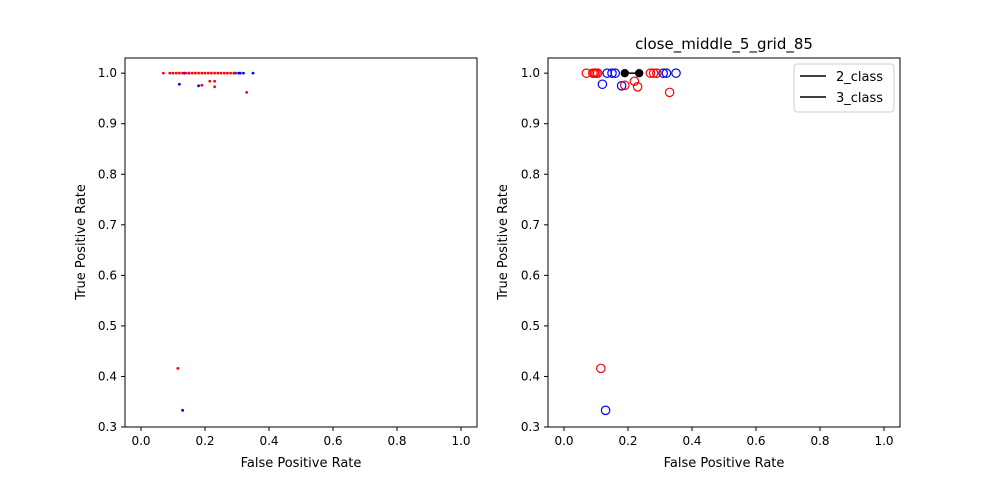 The image size is (1000, 480). I want to click on legend-label-2-class: 2_class, so click(859, 77).